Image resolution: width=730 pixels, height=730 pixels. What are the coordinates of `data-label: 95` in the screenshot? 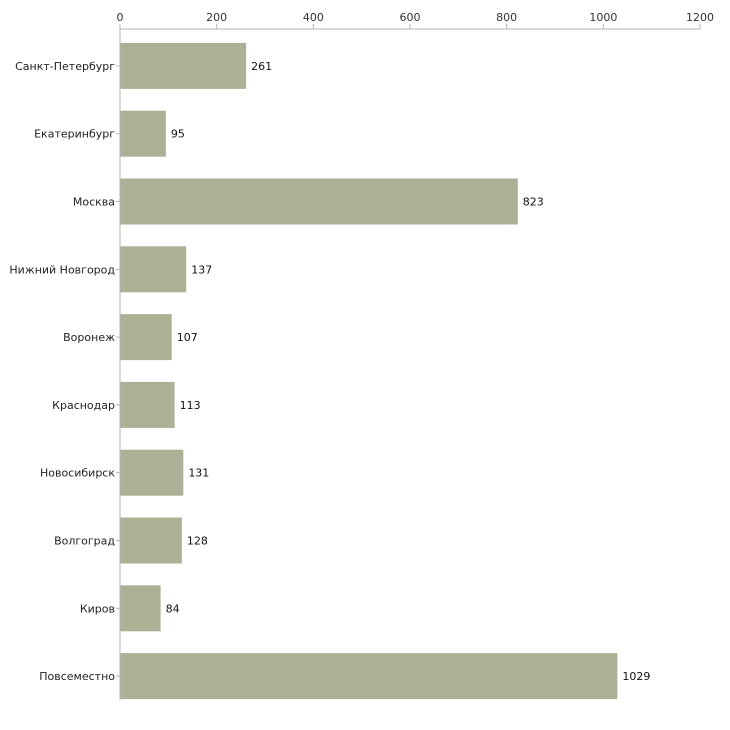 It's located at (178, 134).